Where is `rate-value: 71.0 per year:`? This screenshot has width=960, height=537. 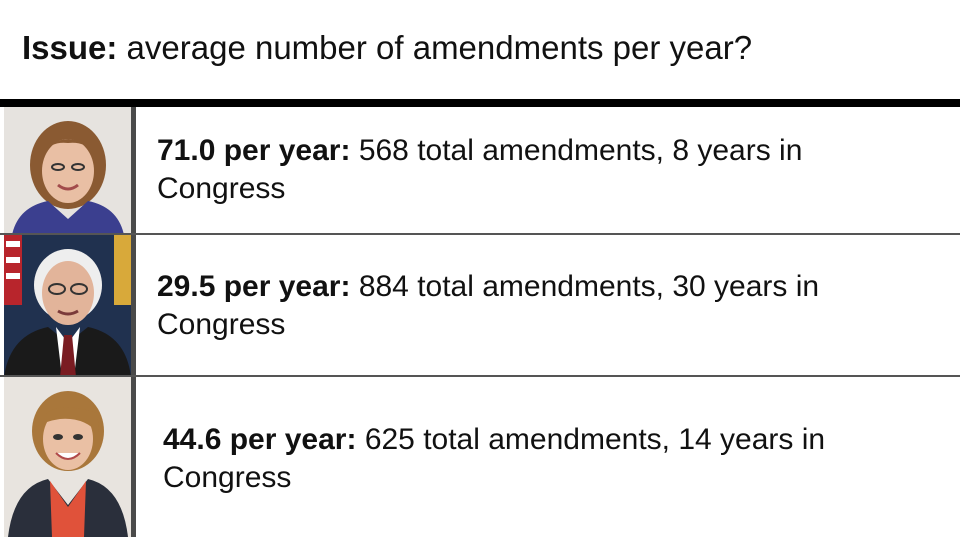
rate-value: 71.0 per year: is located at coordinates (254, 150).